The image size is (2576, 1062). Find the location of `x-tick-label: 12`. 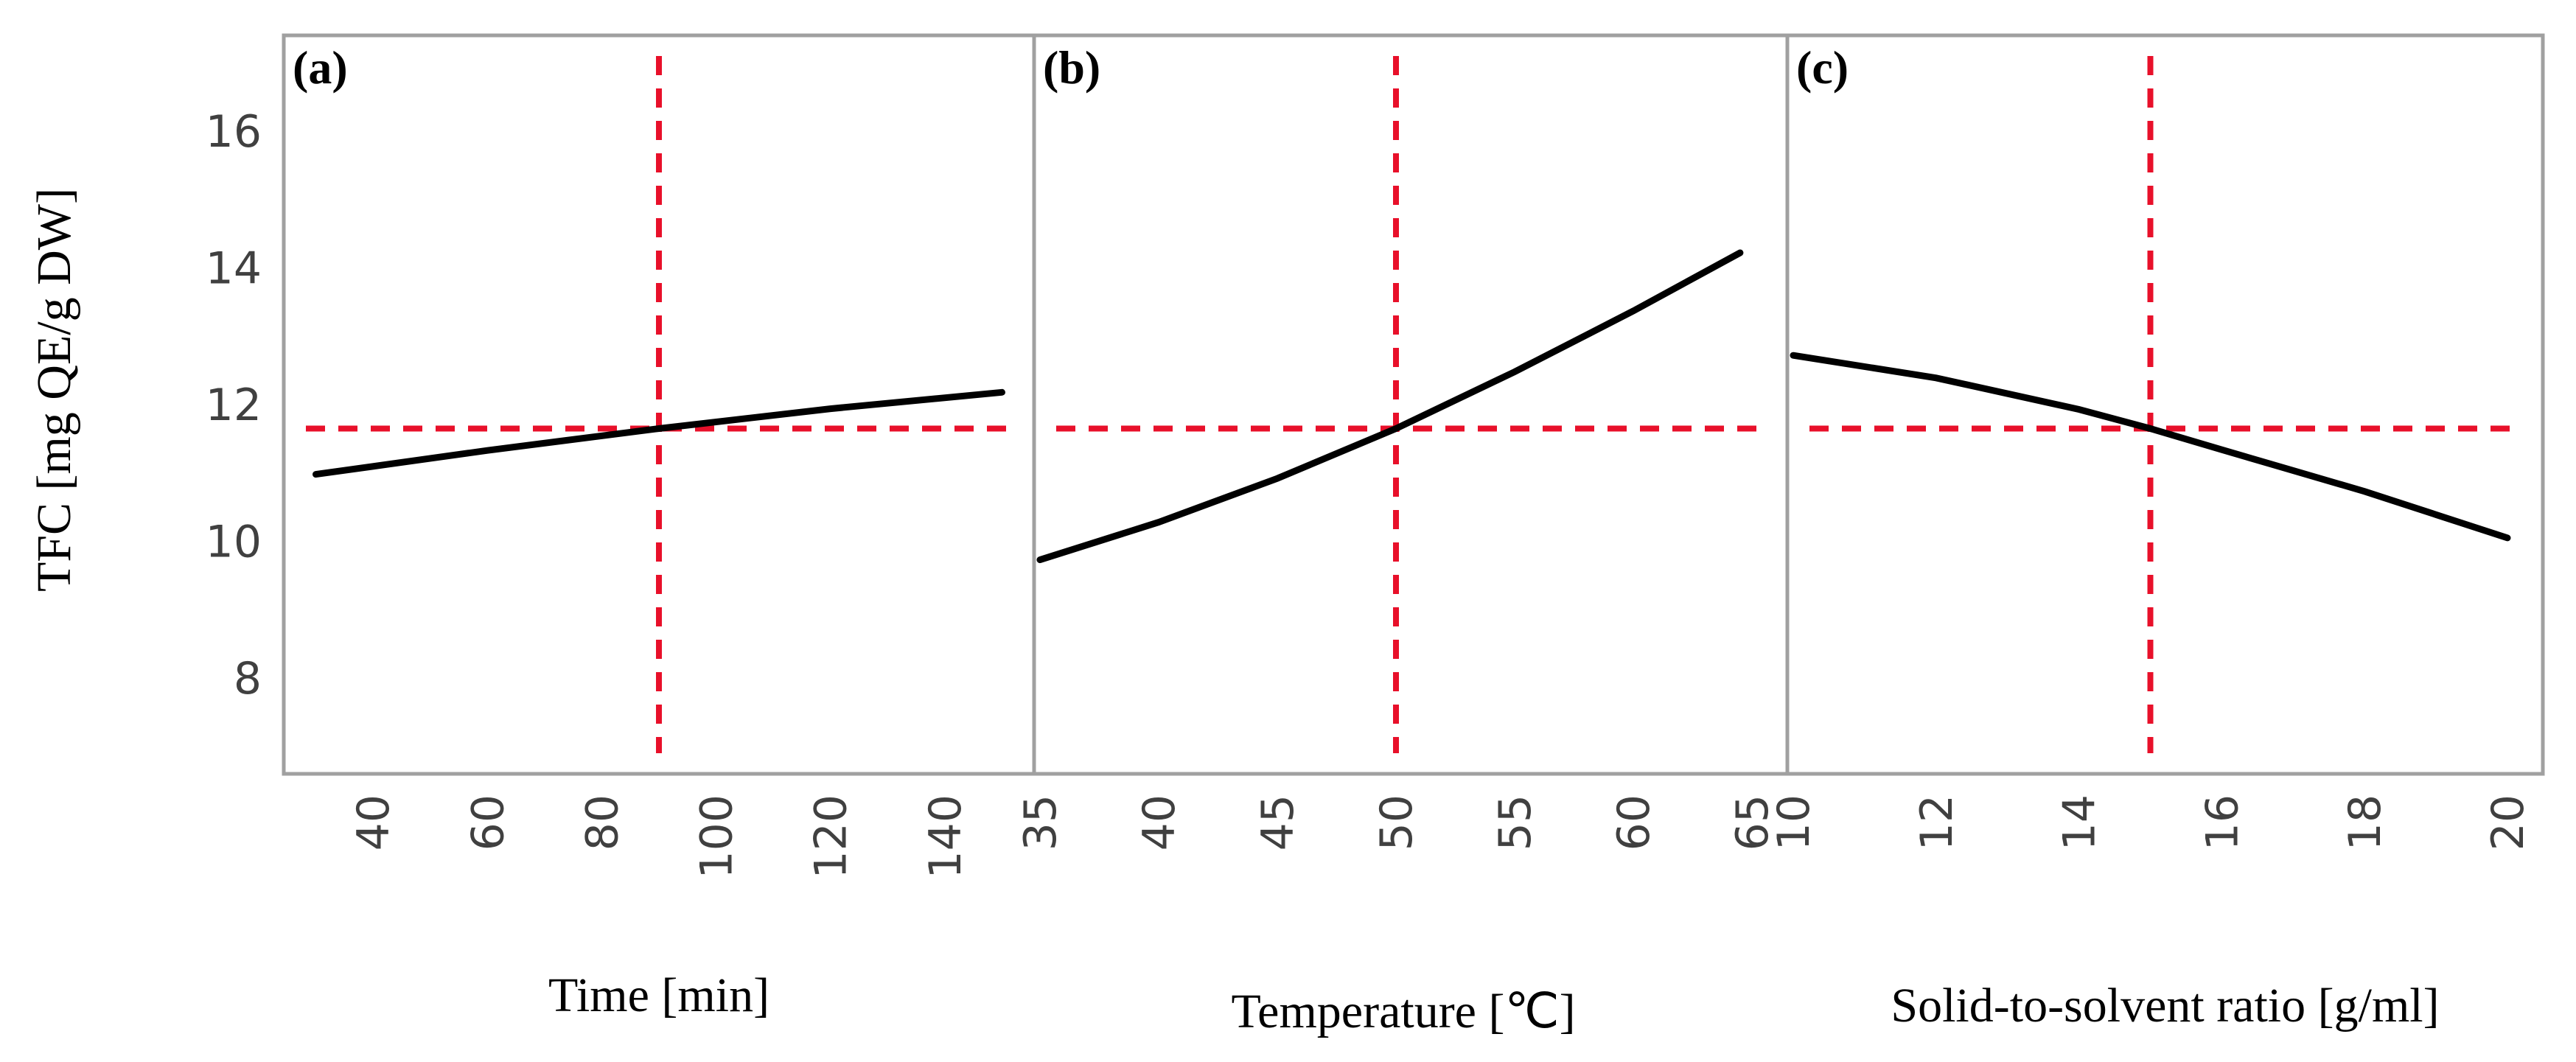

x-tick-label: 12 is located at coordinates (1937, 822).